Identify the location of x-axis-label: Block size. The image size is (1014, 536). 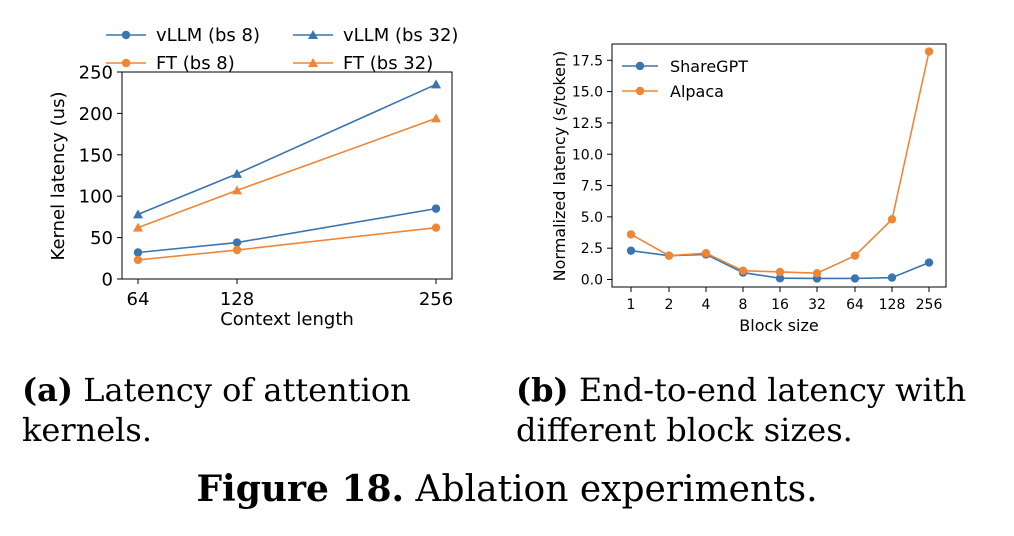
(778, 325).